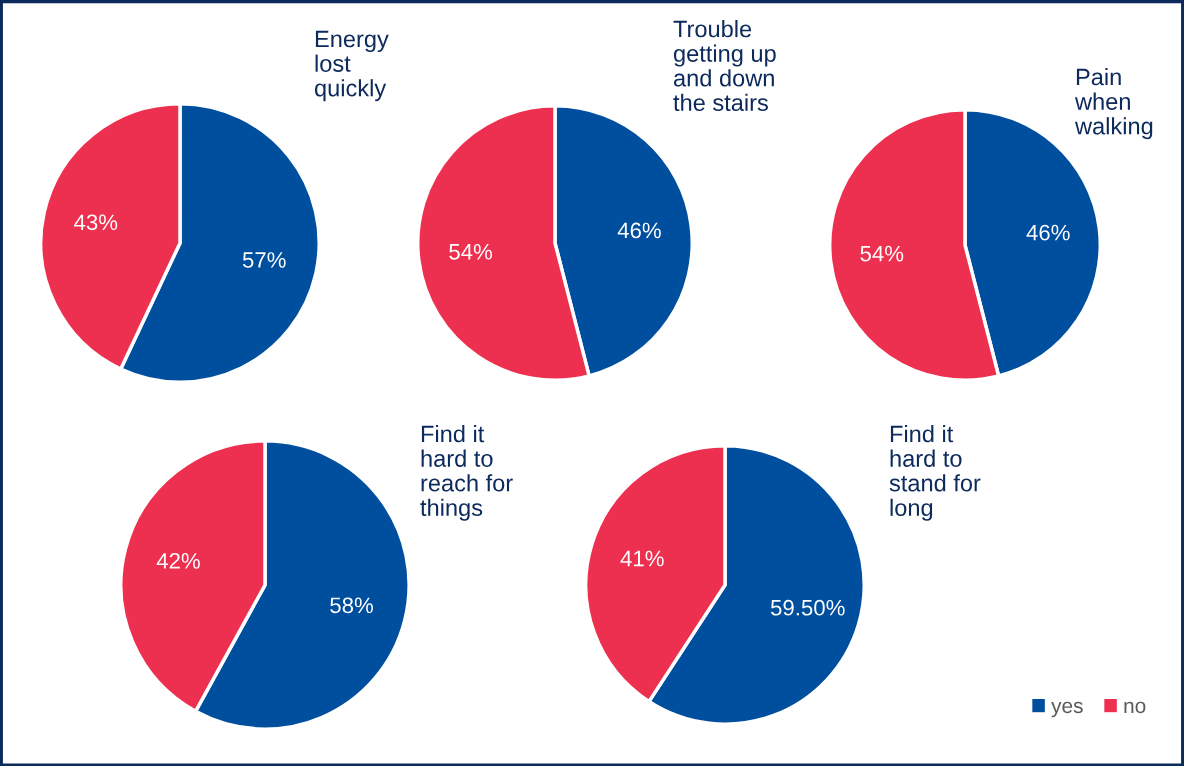  Describe the element at coordinates (351, 66) in the screenshot. I see `chart-title: Energy lost quickly` at that location.